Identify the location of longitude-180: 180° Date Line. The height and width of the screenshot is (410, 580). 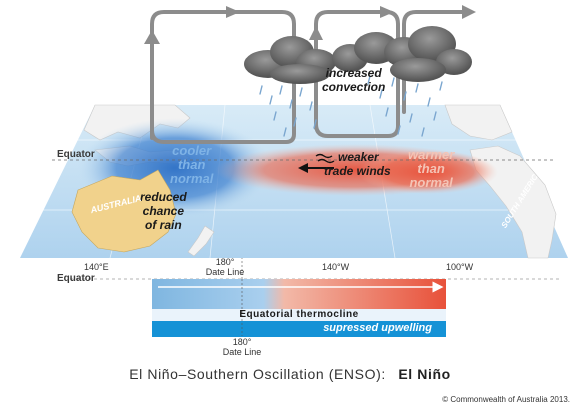
(225, 267).